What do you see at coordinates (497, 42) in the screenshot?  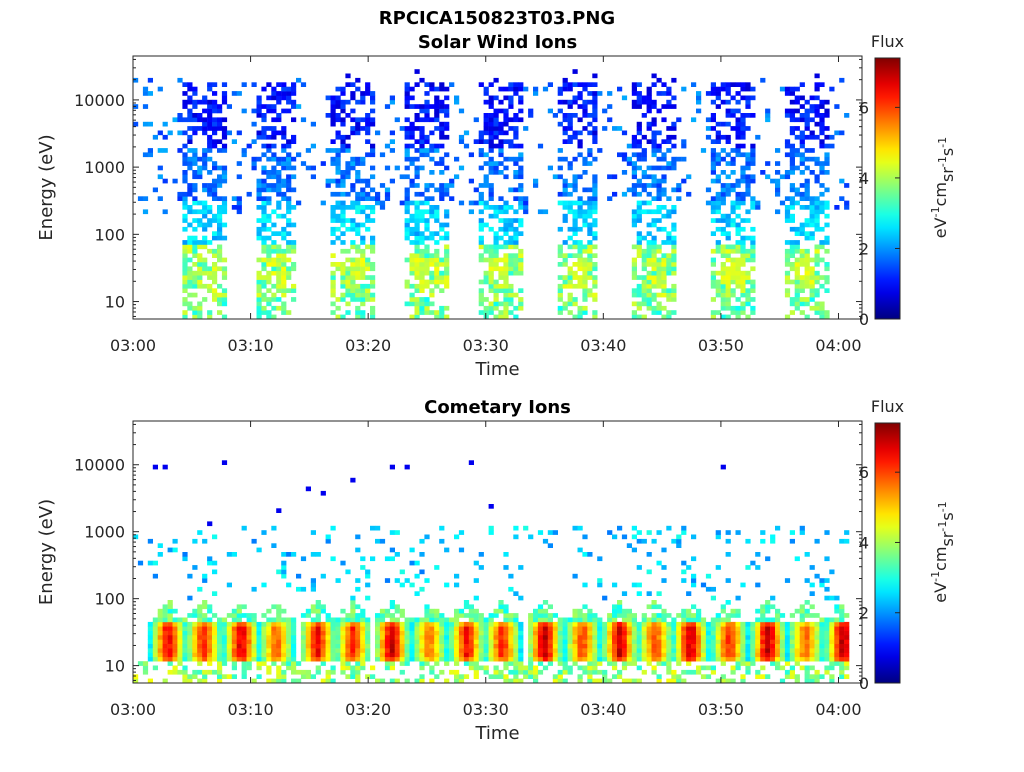 I see `panel-title: Solar Wind Ions` at bounding box center [497, 42].